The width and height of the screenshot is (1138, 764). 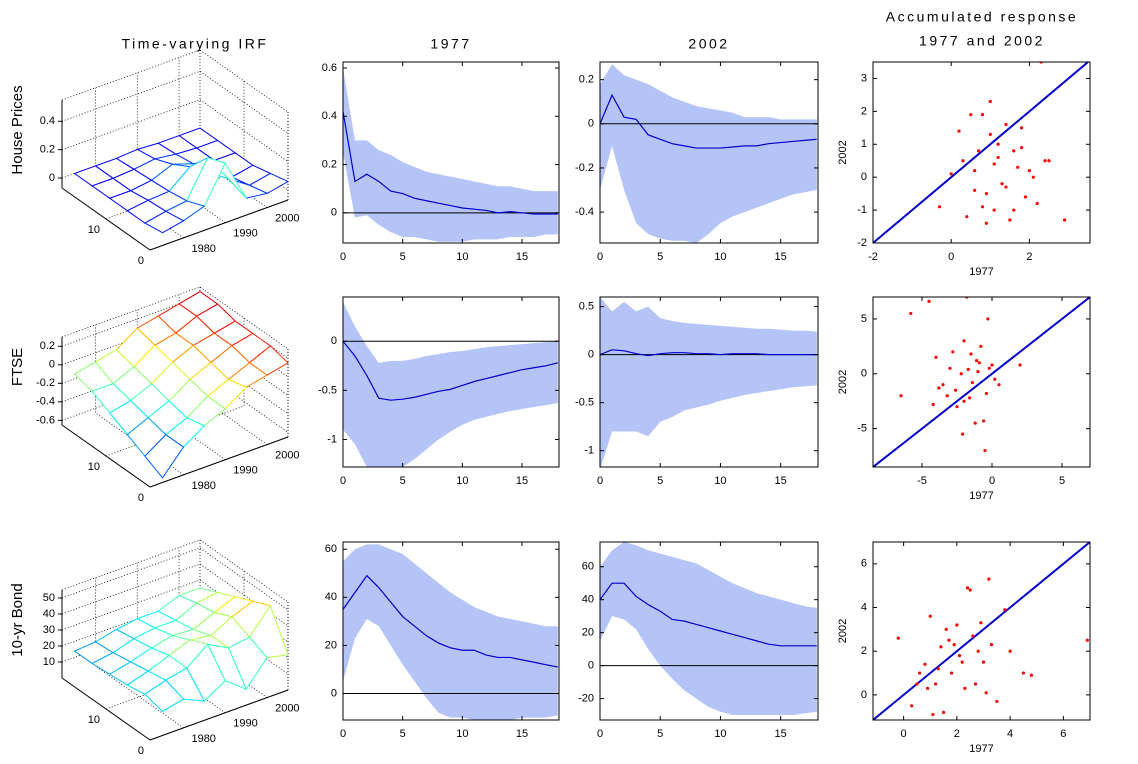 What do you see at coordinates (708, 44) in the screenshot?
I see `column-title: 2002` at bounding box center [708, 44].